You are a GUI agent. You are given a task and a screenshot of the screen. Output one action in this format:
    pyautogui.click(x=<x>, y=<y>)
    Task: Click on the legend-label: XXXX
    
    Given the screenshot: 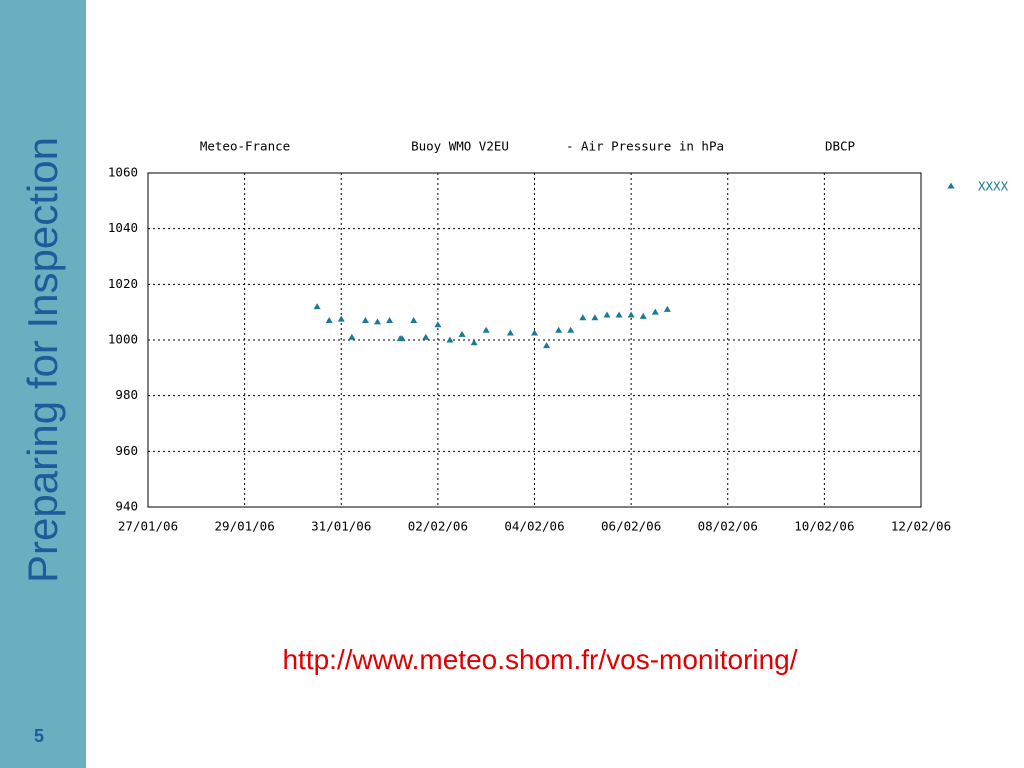 What is the action you would take?
    pyautogui.click(x=993, y=186)
    